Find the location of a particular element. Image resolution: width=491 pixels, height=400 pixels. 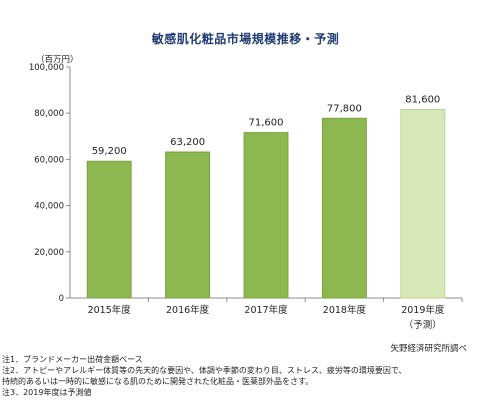

data-label: 77,800 is located at coordinates (344, 108).